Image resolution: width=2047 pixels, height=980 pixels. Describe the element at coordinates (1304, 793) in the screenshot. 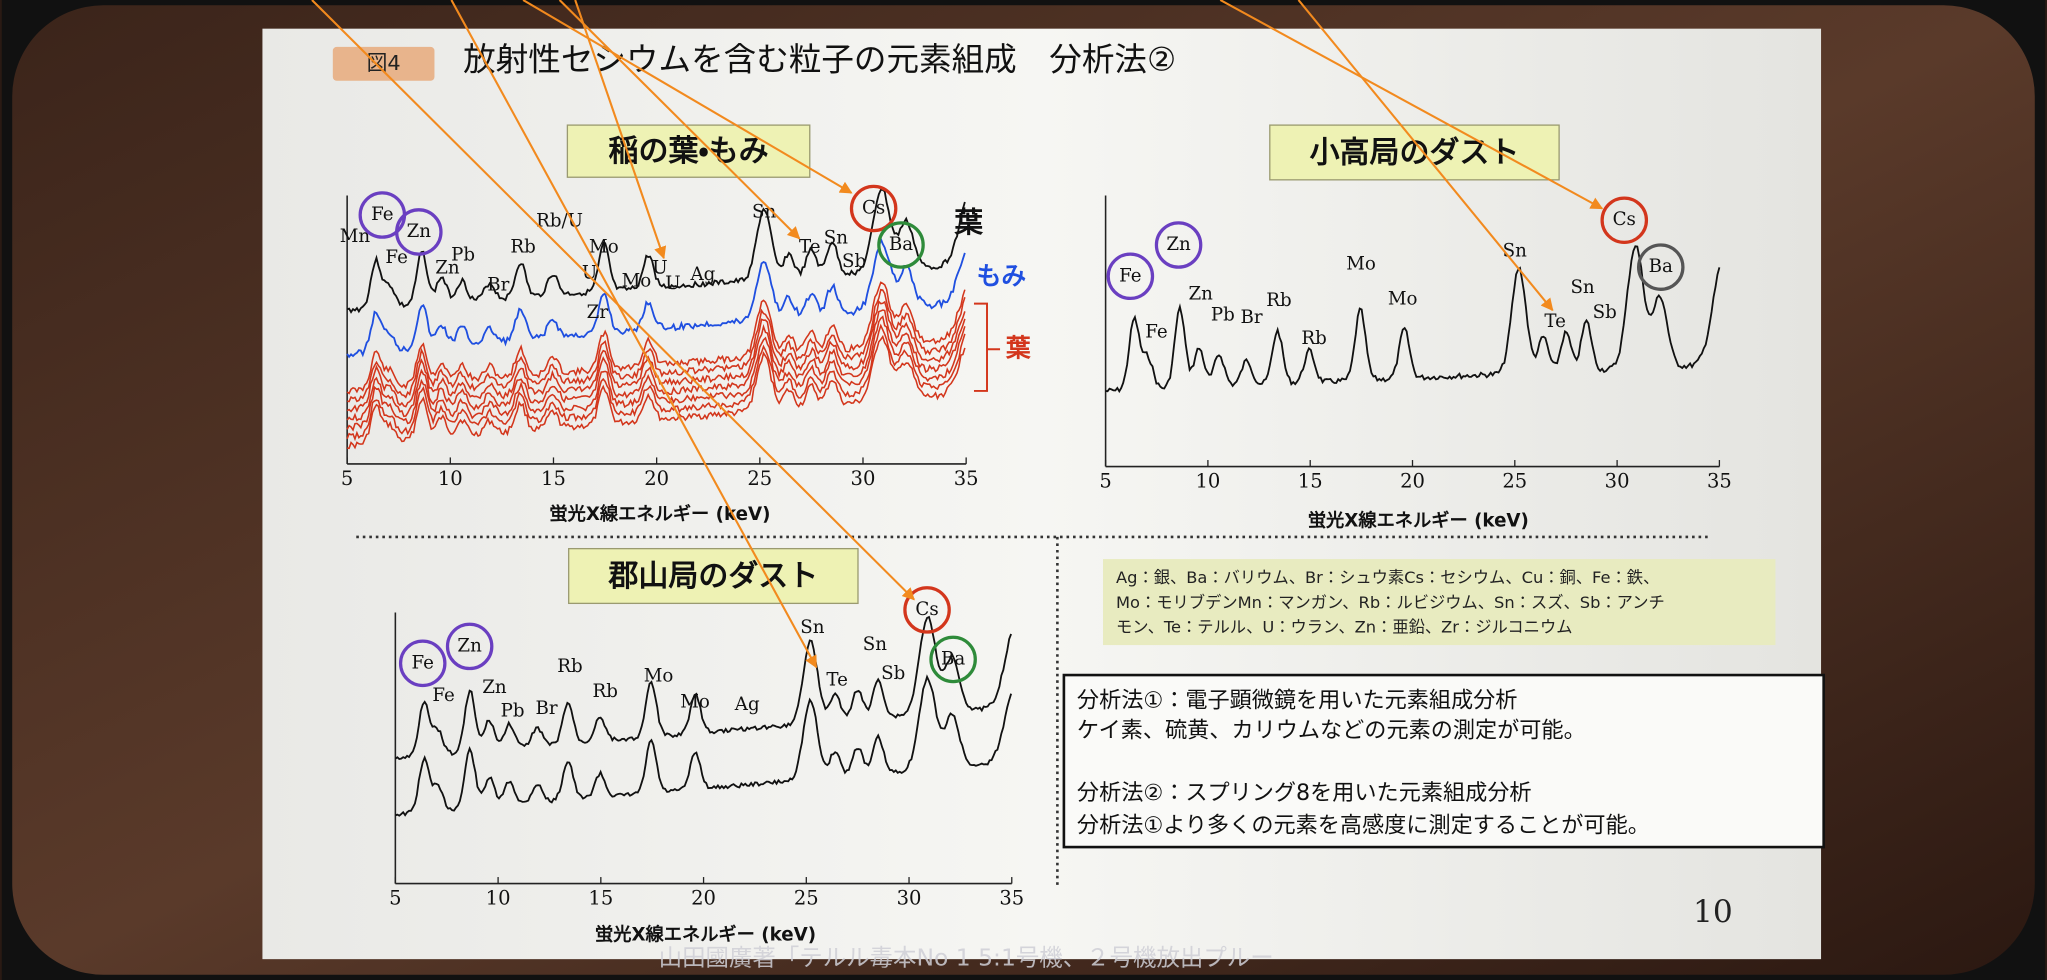

I see `method-line: 分析法②：スプリング8を用いた元素組成分析` at that location.